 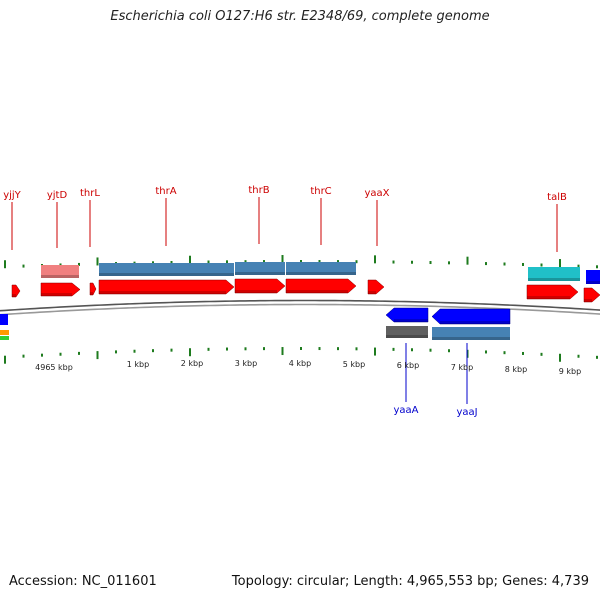 I want to click on gene-label-thrL: thrL, so click(x=90, y=193).